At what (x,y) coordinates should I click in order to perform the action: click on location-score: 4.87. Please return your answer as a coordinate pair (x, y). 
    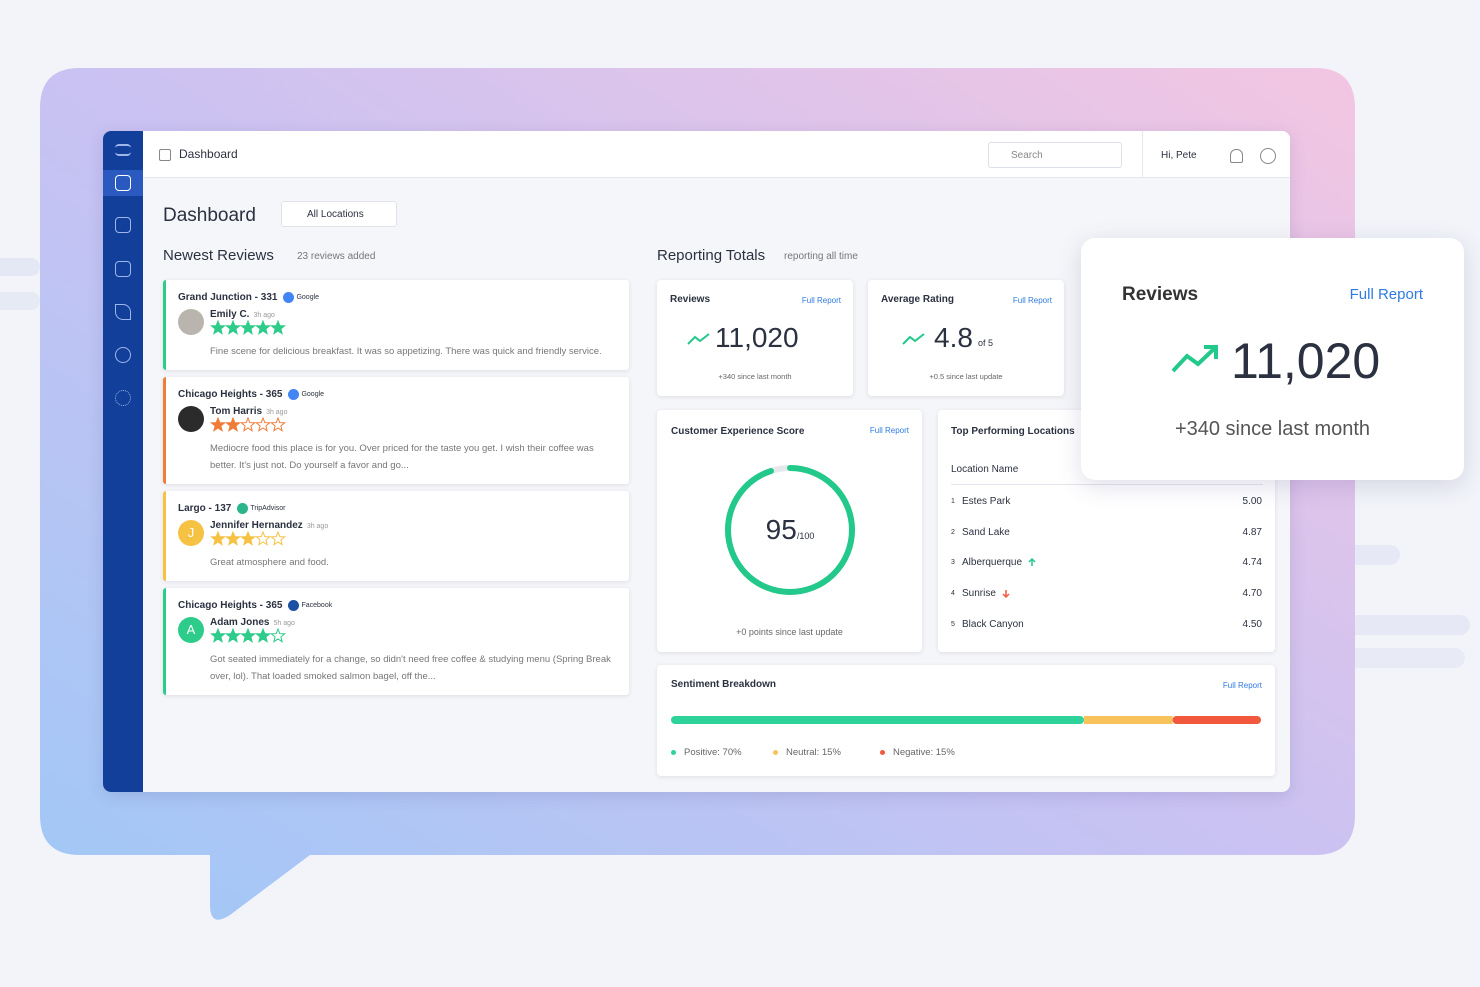
    Looking at the image, I should click on (1252, 532).